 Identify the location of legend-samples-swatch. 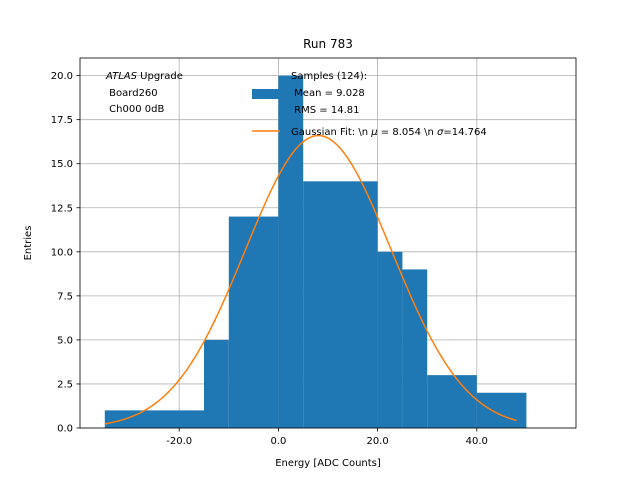
(266, 94).